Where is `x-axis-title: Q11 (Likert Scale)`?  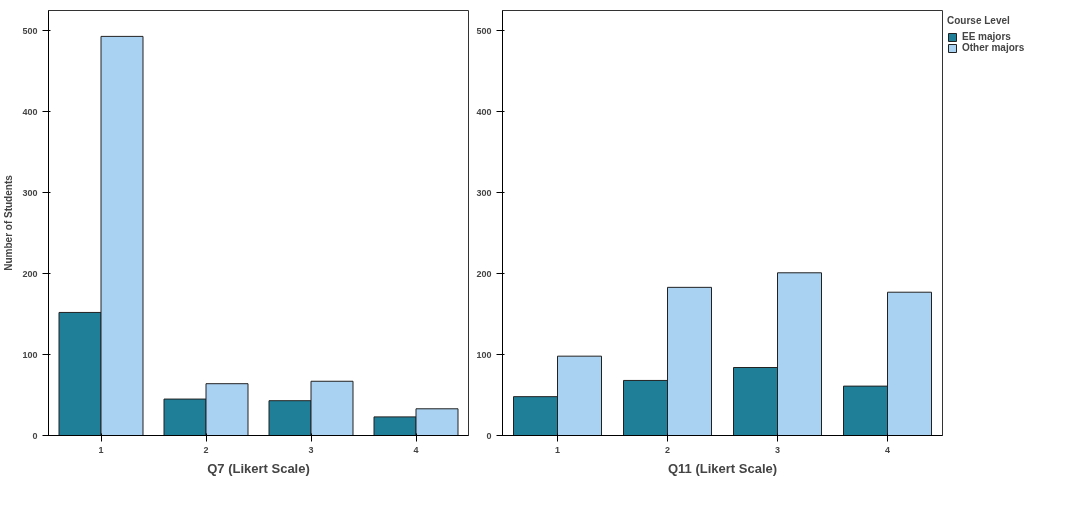
x-axis-title: Q11 (Likert Scale) is located at coordinates (722, 468).